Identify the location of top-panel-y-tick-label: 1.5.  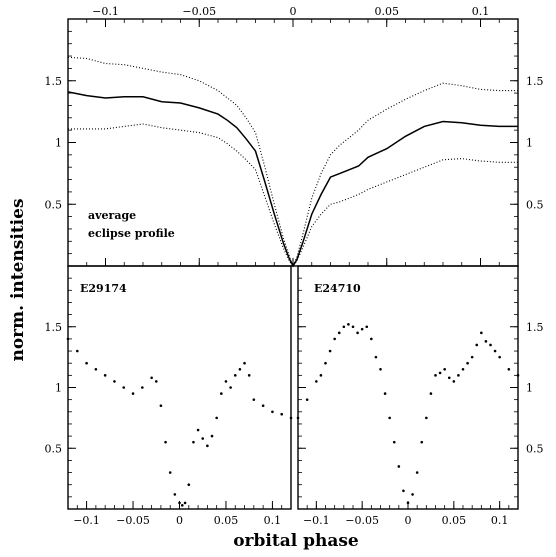
(54, 81).